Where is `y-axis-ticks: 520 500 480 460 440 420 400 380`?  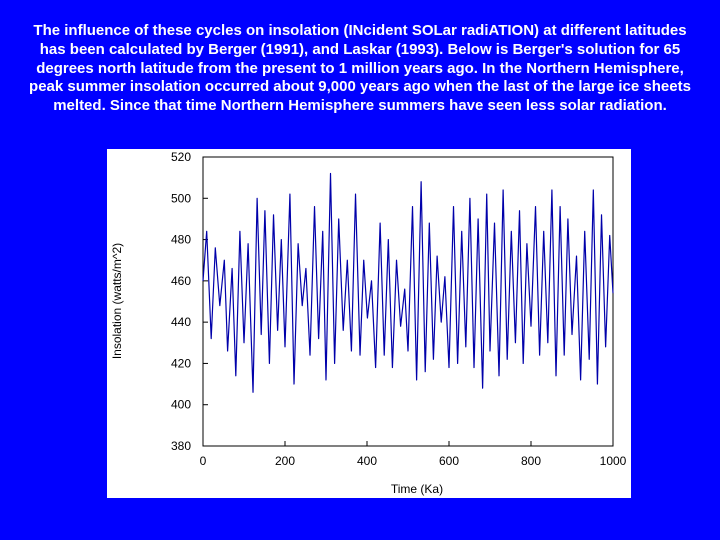
y-axis-ticks: 520 500 480 460 440 420 400 380 is located at coordinates (189, 301).